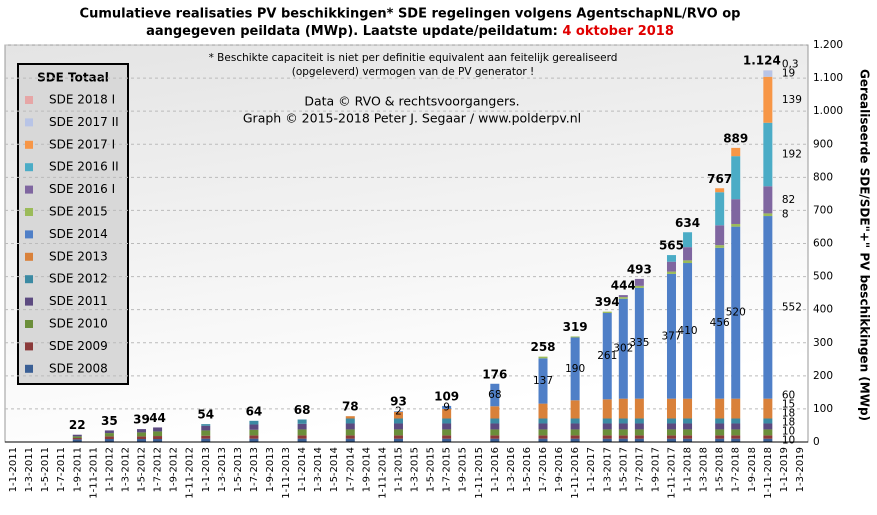 Image resolution: width=877 pixels, height=515 pixels. I want to click on total-label: 68, so click(302, 410).